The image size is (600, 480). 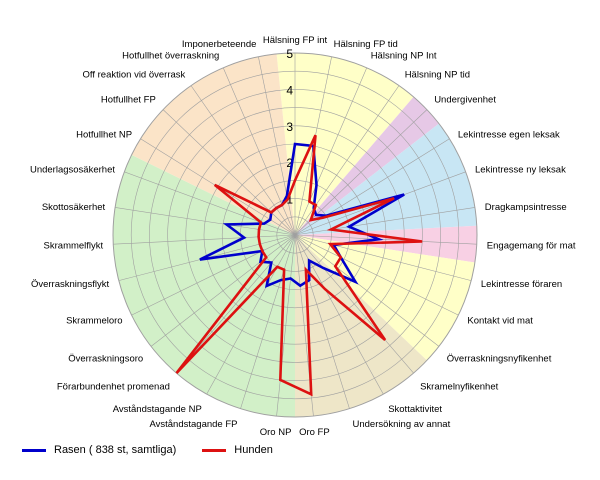 What do you see at coordinates (521, 284) in the screenshot?
I see `axis-label: Lekintresse föraren` at bounding box center [521, 284].